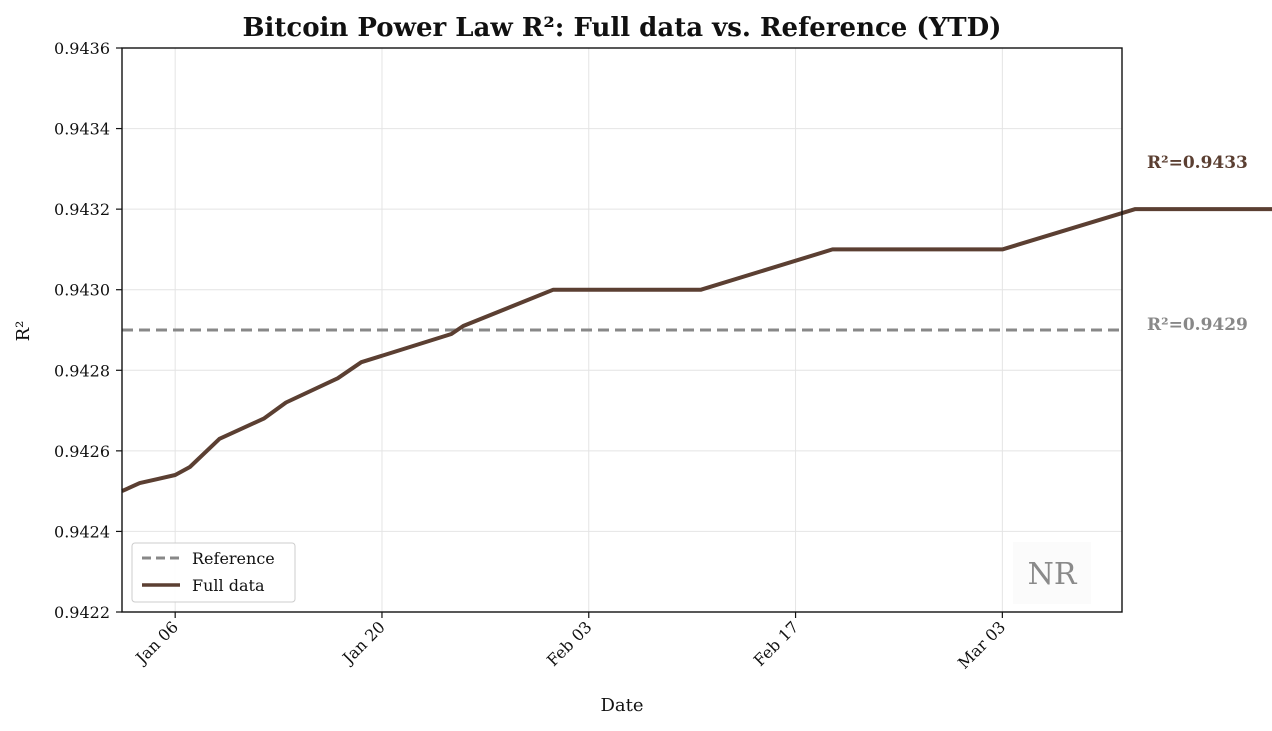 This screenshot has height=731, width=1272. I want to click on legend: Reference Full data, so click(213, 572).